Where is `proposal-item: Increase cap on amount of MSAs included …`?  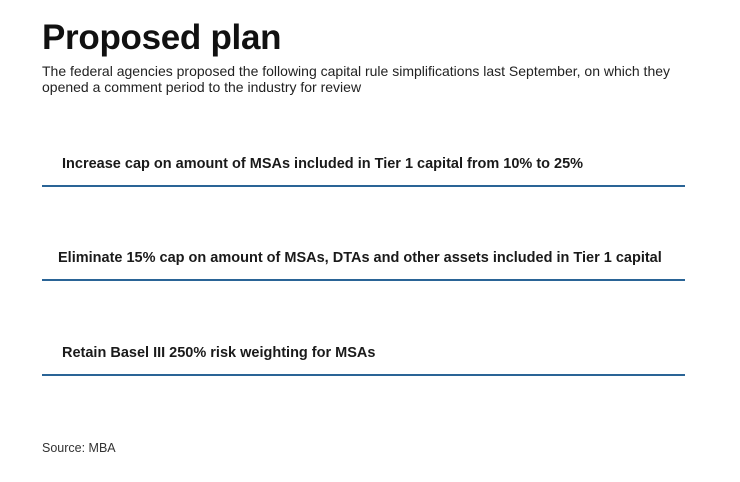
proposal-item: Increase cap on amount of MSAs included … is located at coordinates (363, 171).